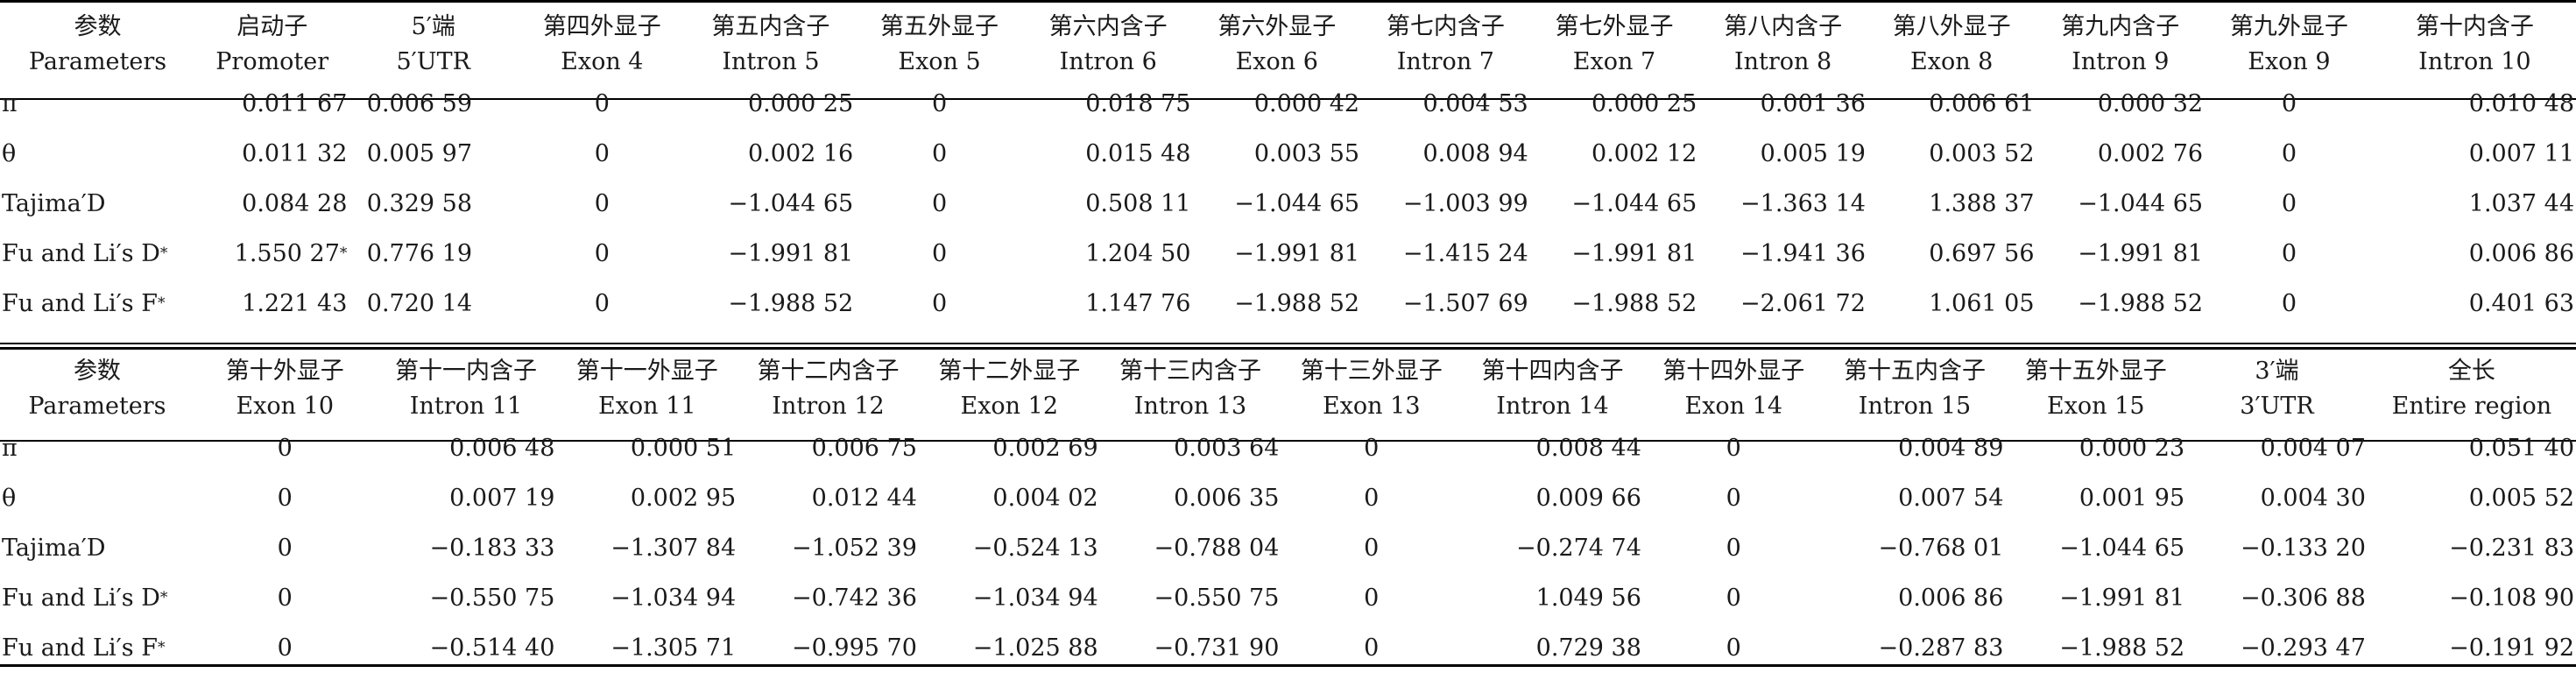 This screenshot has height=673, width=2576. I want to click on cell-value: 0.009 66, so click(1588, 499).